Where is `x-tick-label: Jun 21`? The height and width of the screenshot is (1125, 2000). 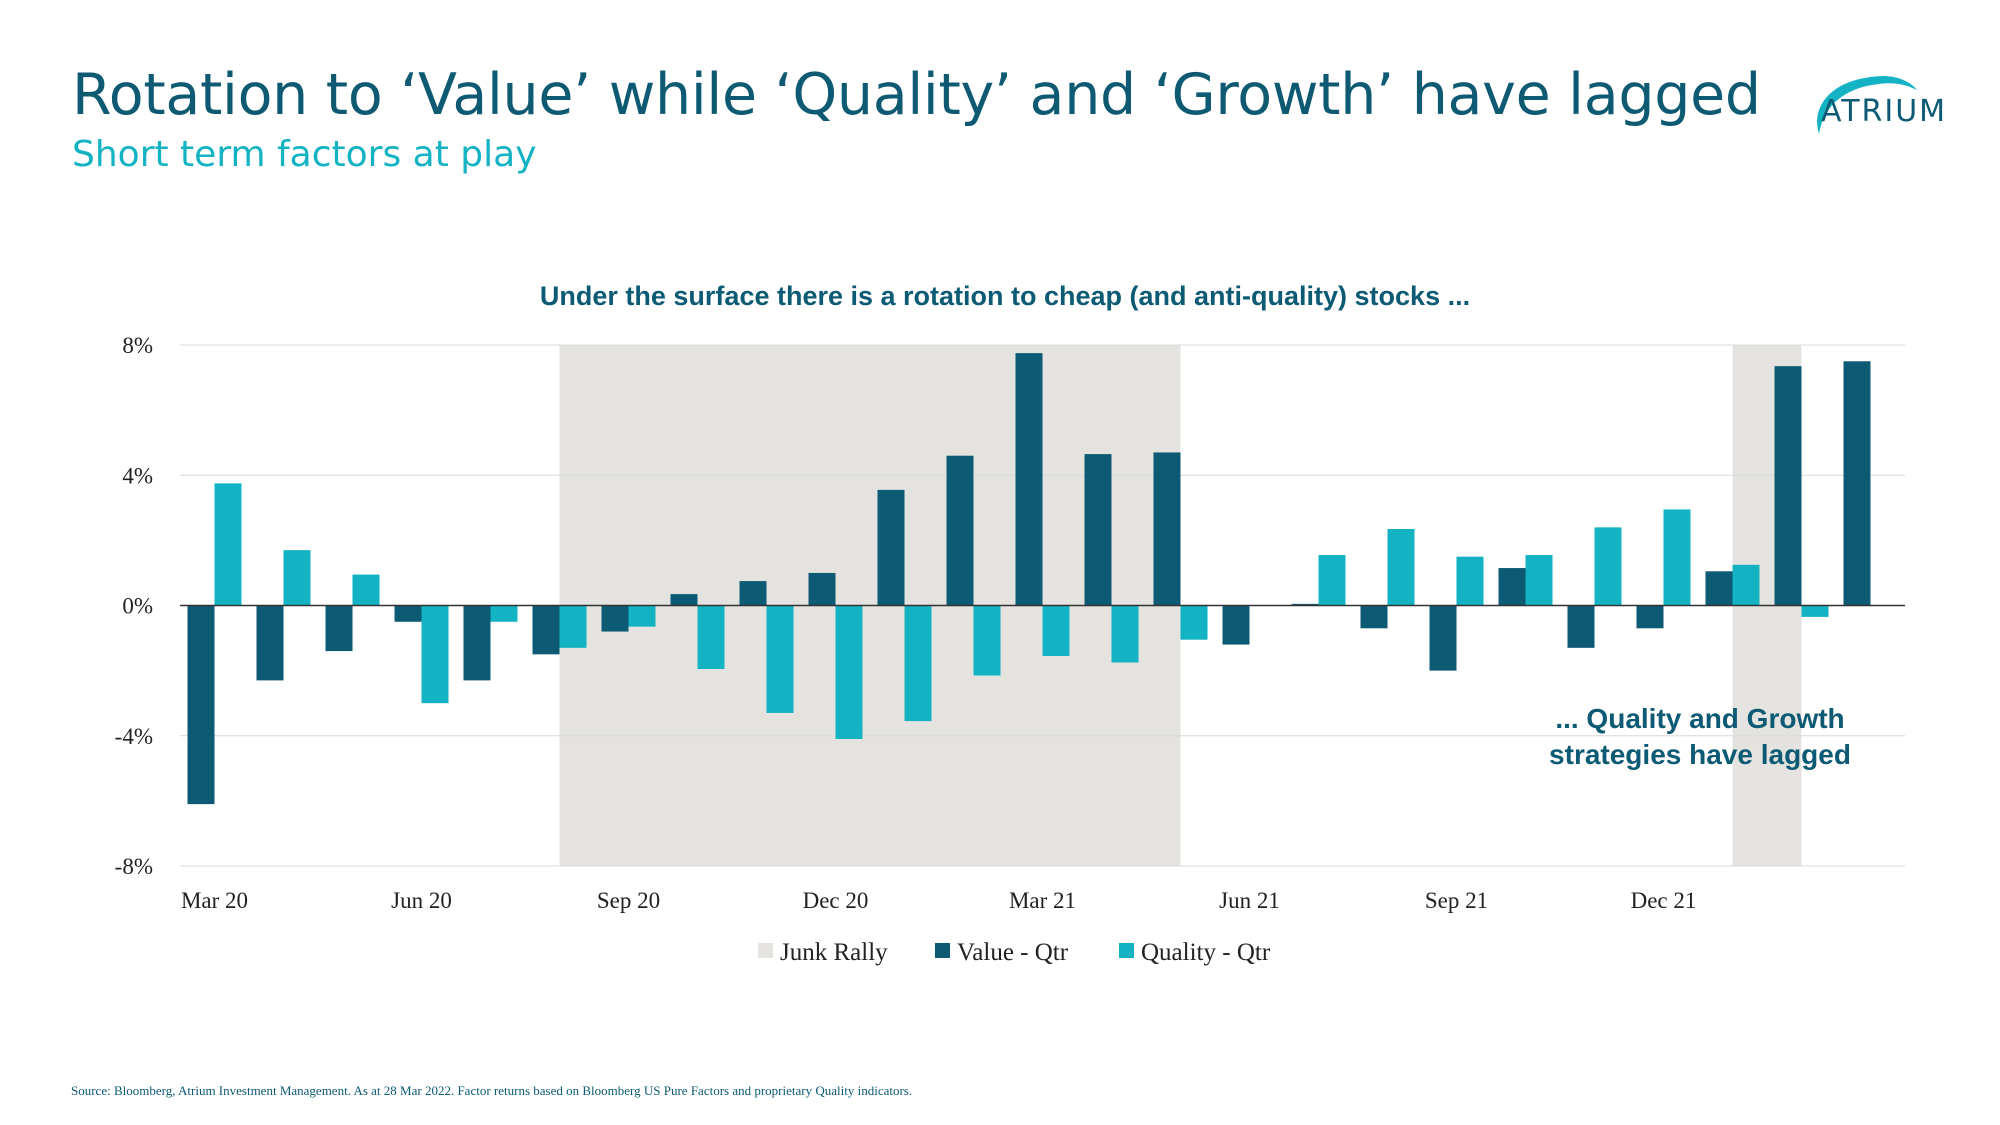
x-tick-label: Jun 21 is located at coordinates (1249, 900).